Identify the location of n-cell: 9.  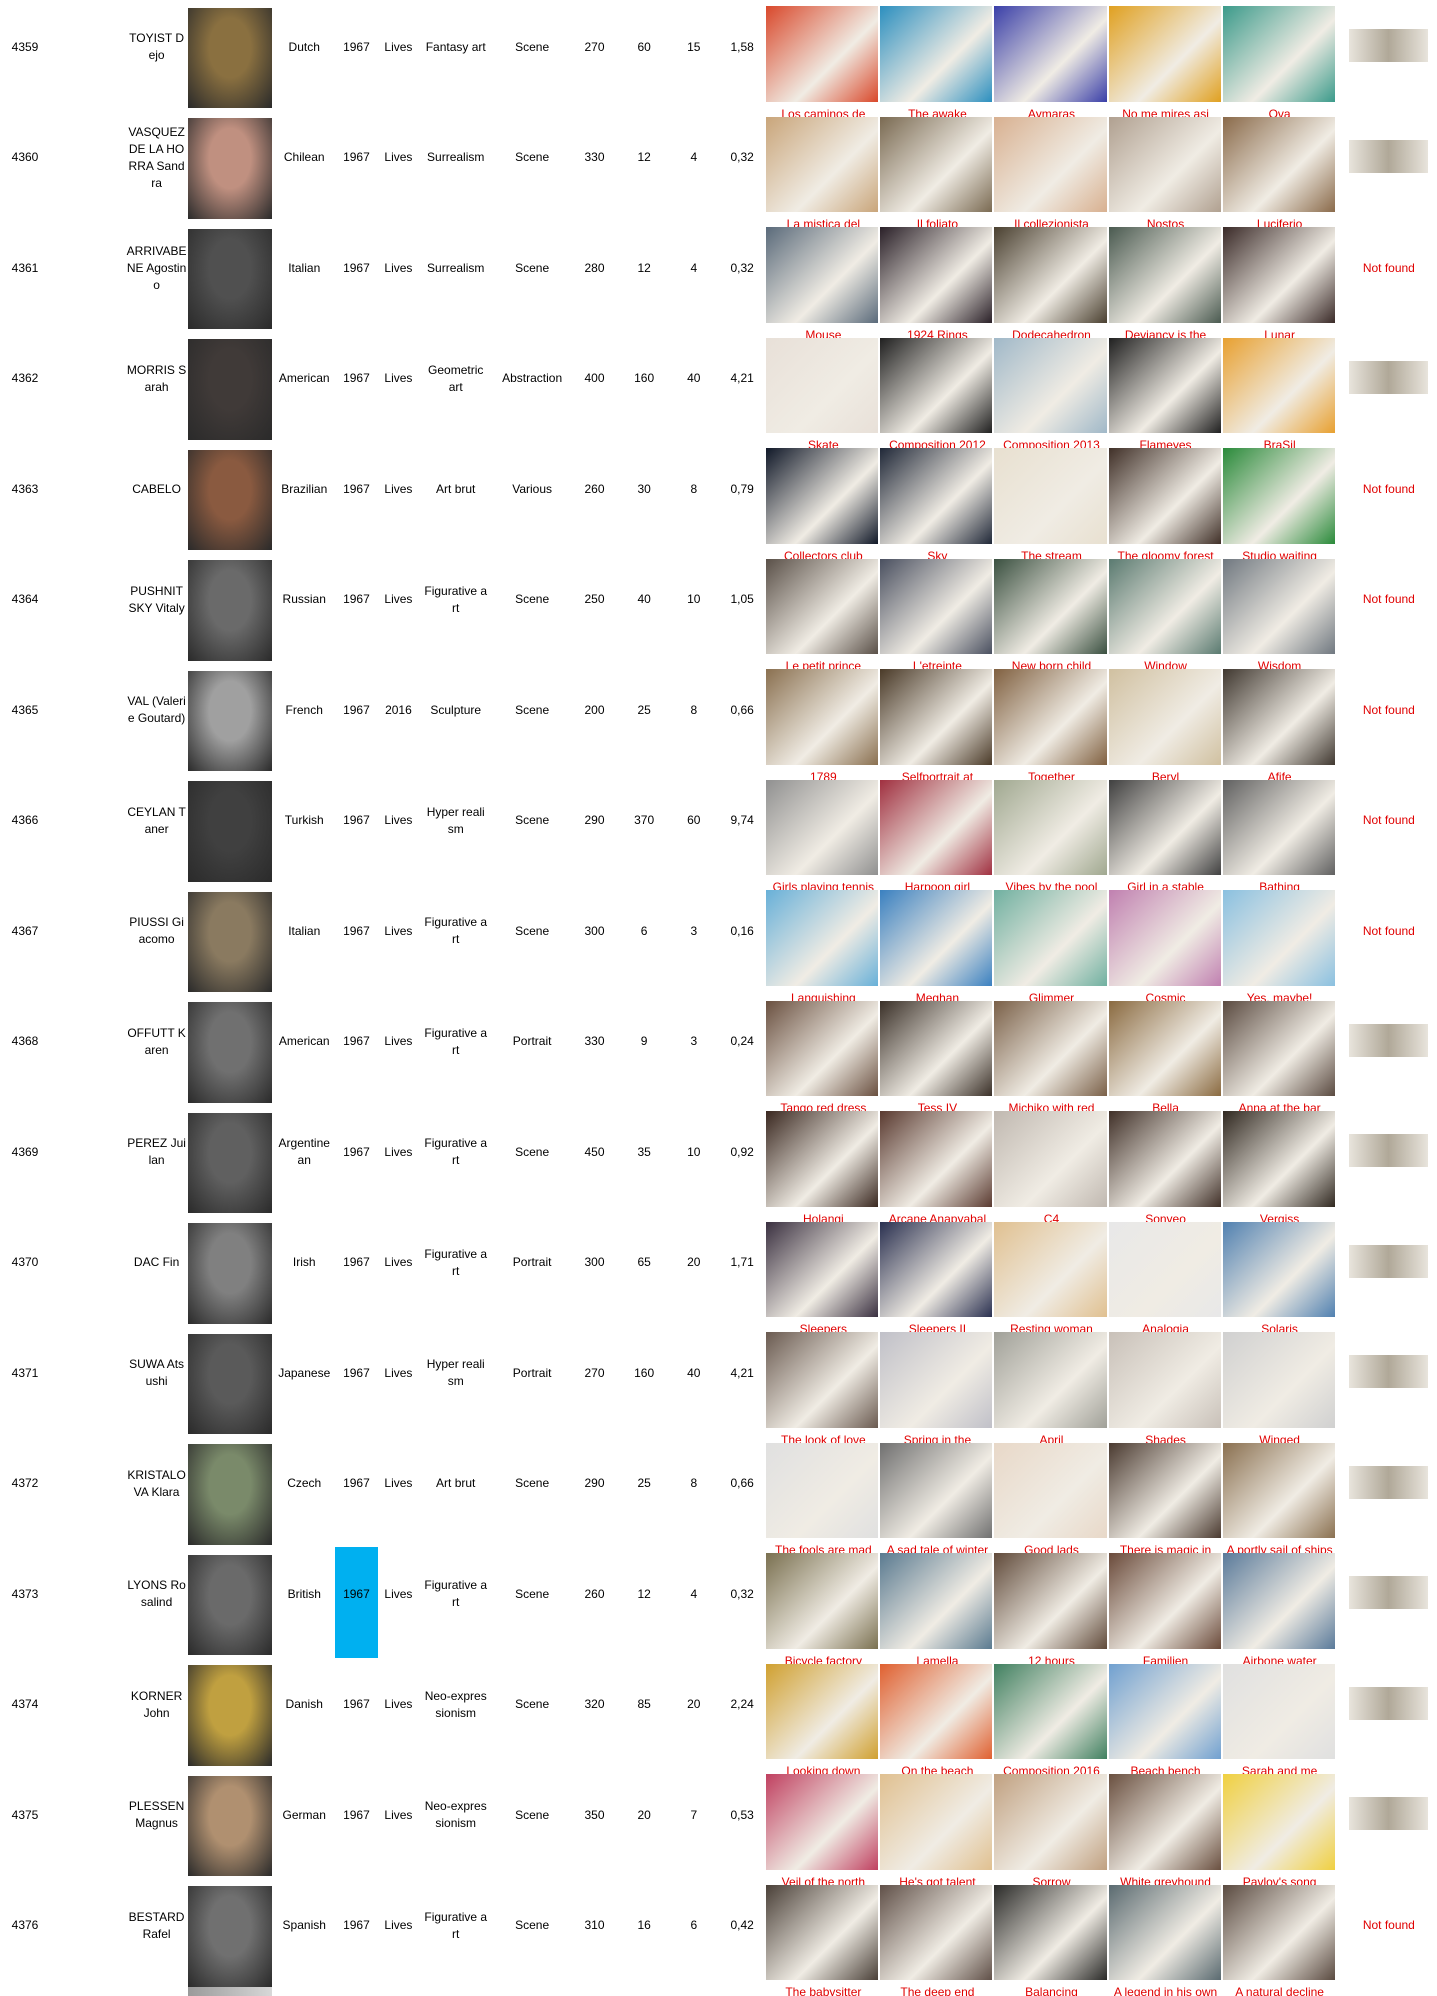
(644, 1041).